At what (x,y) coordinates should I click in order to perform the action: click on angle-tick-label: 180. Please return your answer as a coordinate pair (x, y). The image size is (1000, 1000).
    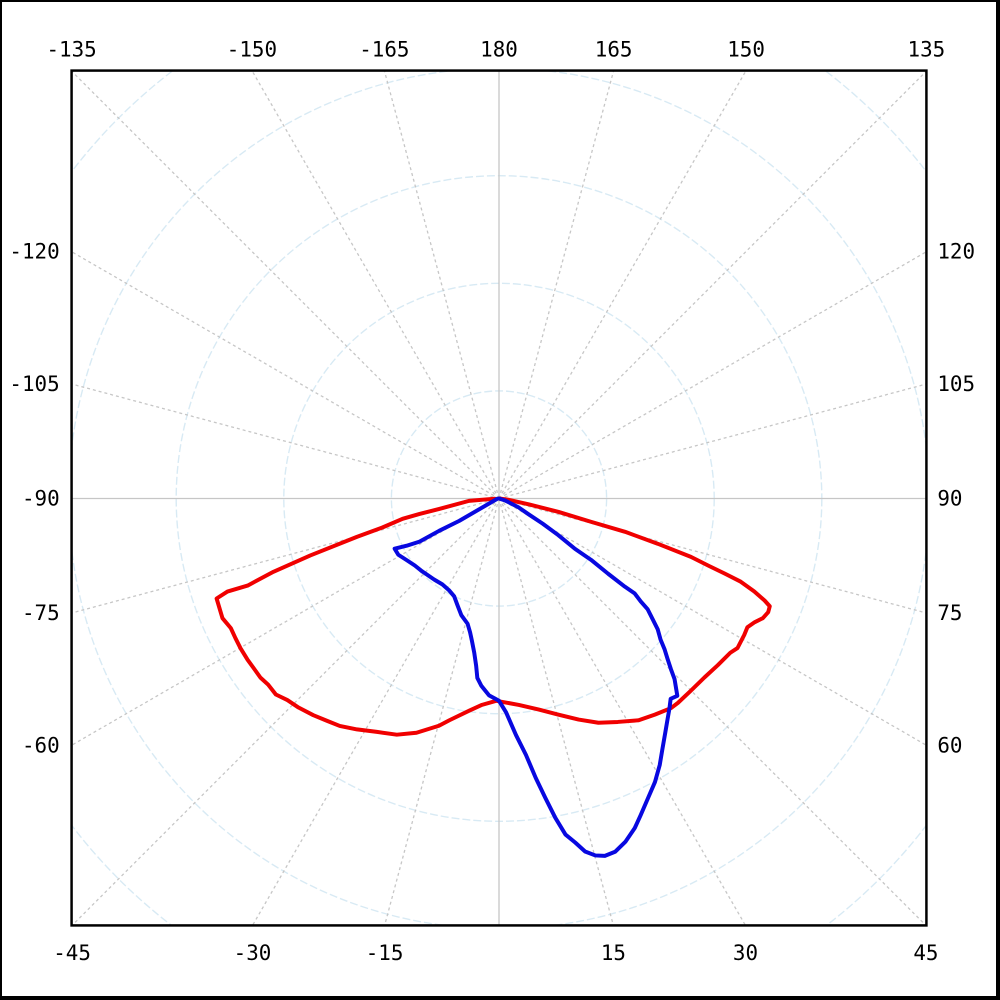
    Looking at the image, I should click on (499, 50).